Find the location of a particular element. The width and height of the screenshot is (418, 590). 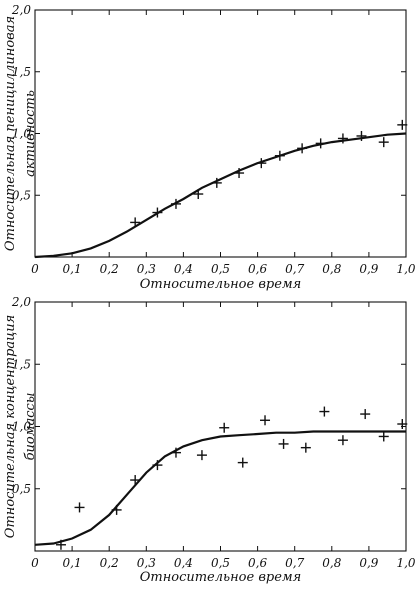

y-axis-title-line: Относительная концентрация is located at coordinates (10, 426).